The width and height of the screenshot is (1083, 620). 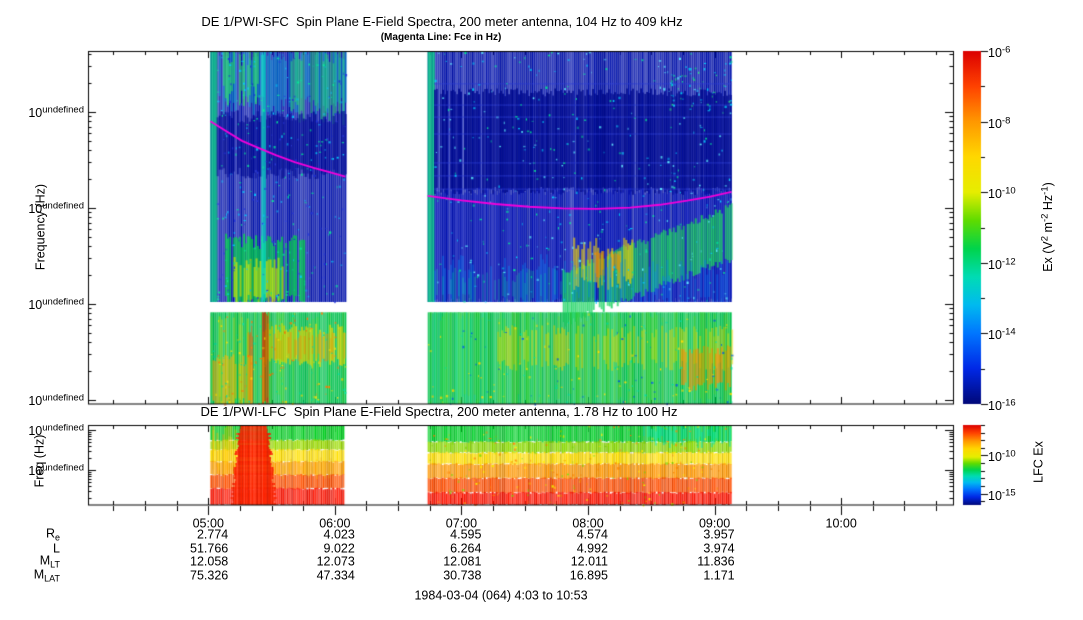 I want to click on sfc-colorbar-label: Ex (V2 m-2 Hz-1), so click(x=1047, y=227).